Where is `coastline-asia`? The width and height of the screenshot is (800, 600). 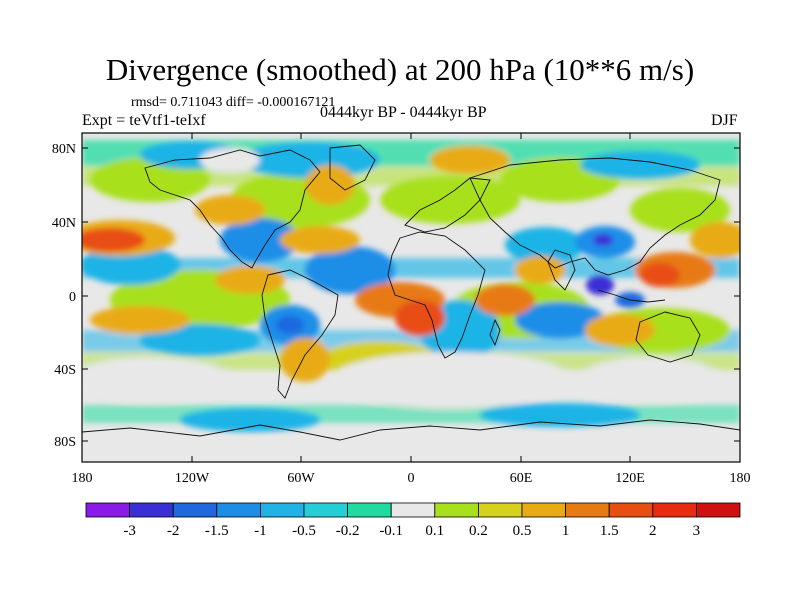
coastline-asia is located at coordinates (595, 216).